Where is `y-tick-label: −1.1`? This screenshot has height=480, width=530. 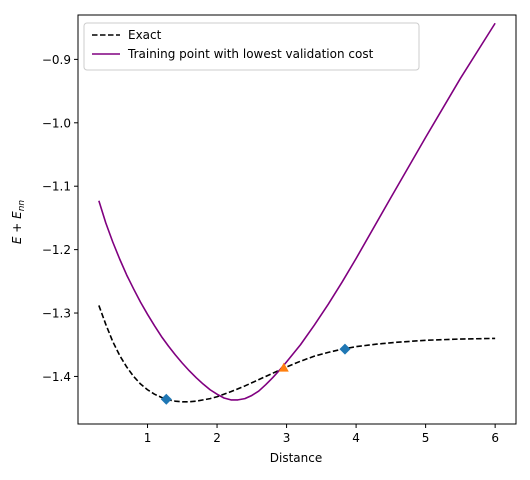
y-tick-label: −1.1 is located at coordinates (56, 187).